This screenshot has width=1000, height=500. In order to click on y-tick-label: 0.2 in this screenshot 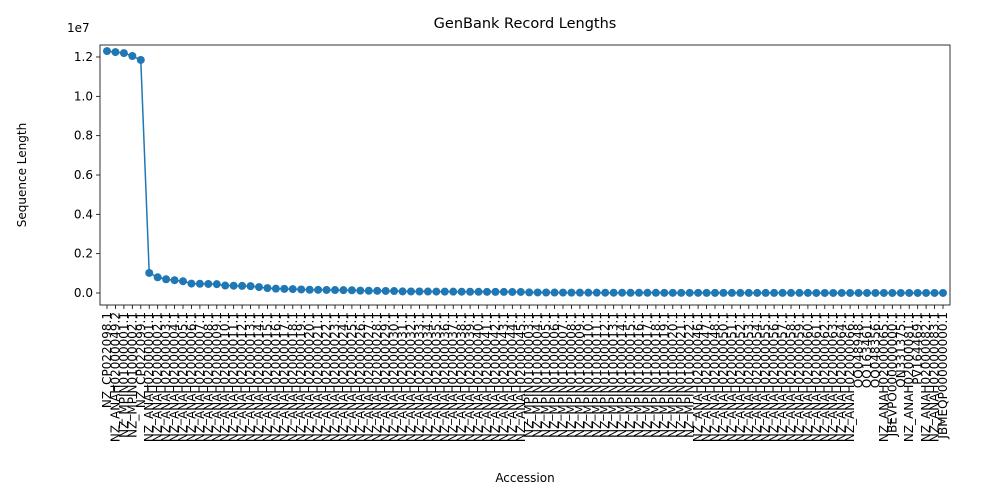, I will do `click(83, 254)`.